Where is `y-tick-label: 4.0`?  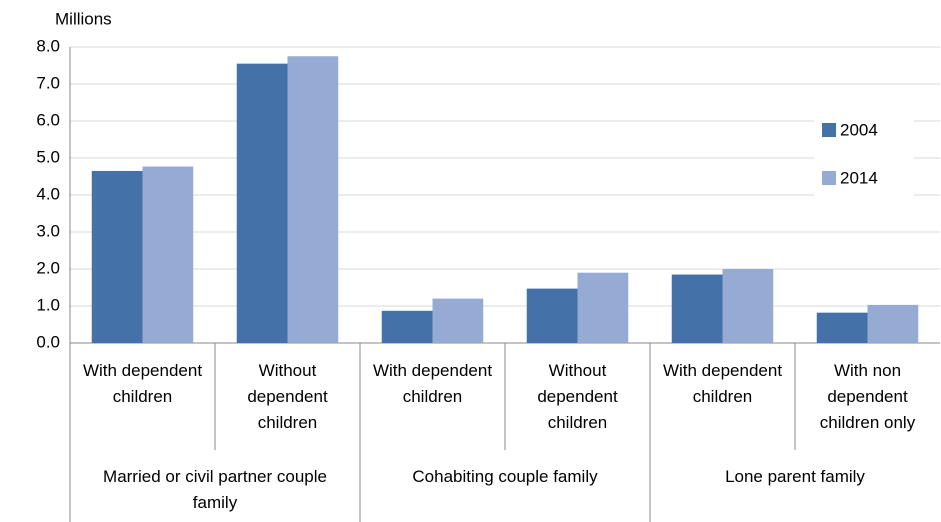
y-tick-label: 4.0 is located at coordinates (48, 193).